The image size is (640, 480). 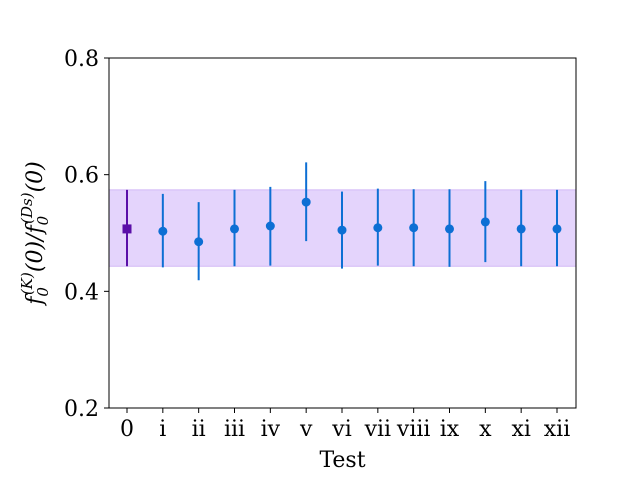 I want to click on x-tick-label: viii, so click(x=413, y=429).